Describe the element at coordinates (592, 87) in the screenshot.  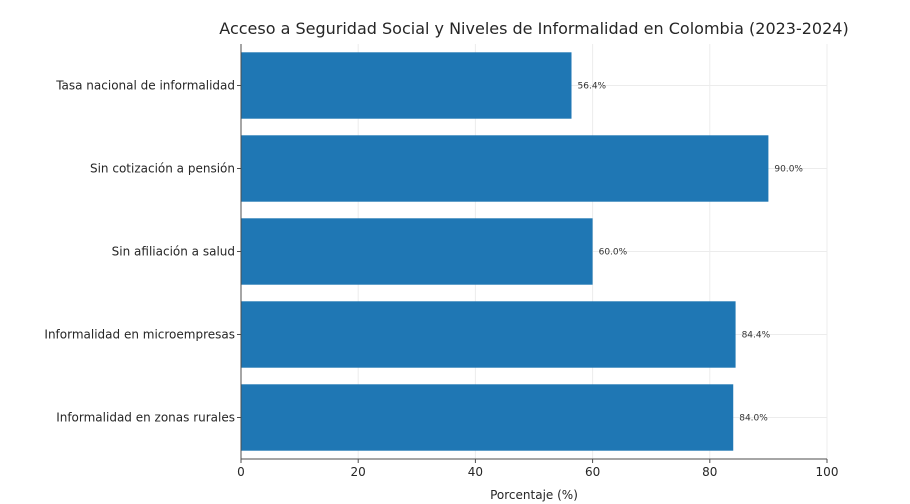
I see `bar-value-label: 56.4%` at that location.